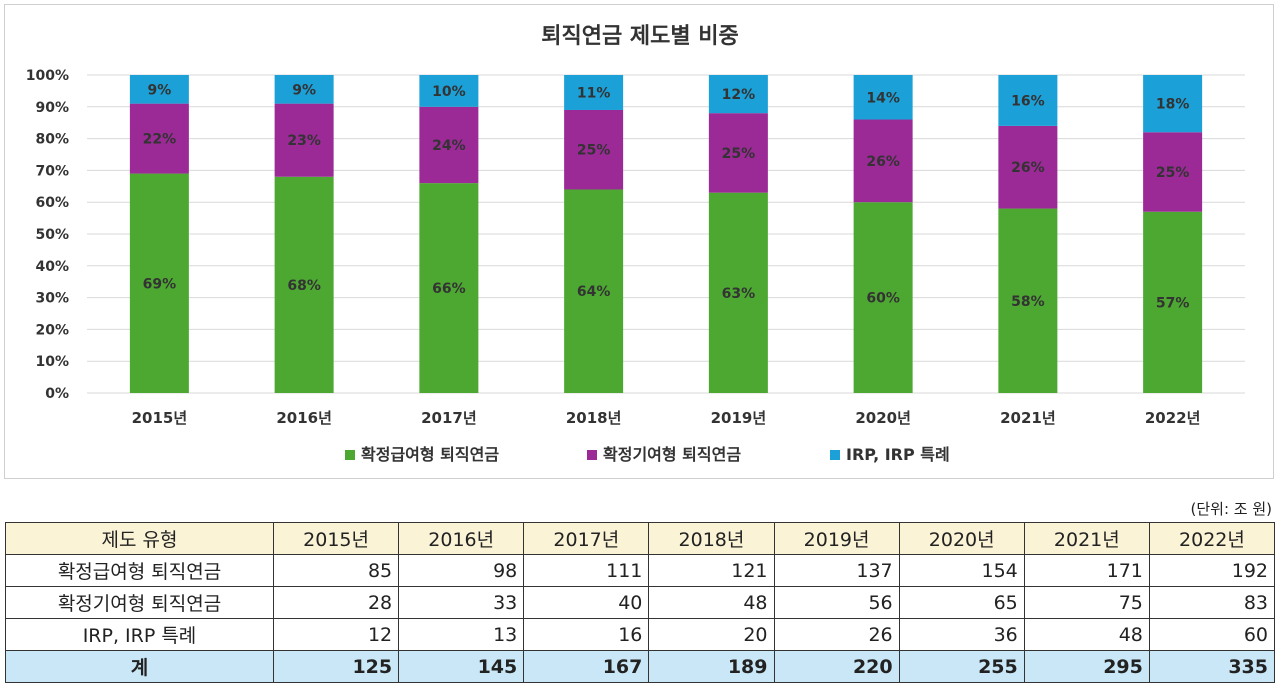  What do you see at coordinates (594, 418) in the screenshot?
I see `x-tick-label: 2018년` at bounding box center [594, 418].